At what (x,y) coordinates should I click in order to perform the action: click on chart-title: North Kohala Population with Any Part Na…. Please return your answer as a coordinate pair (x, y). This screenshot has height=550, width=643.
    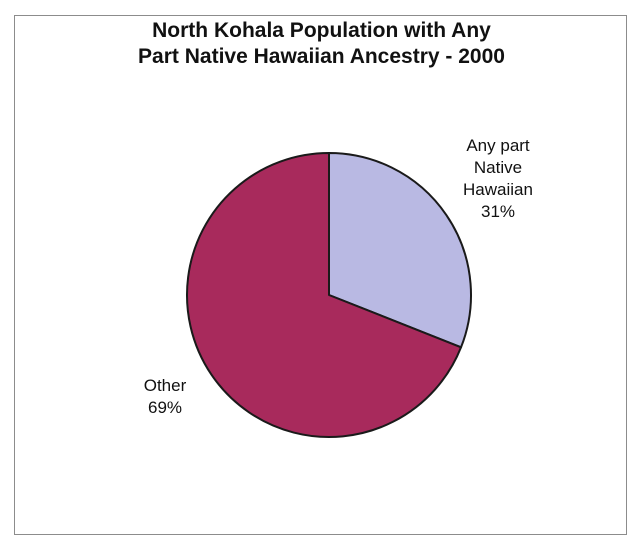
    Looking at the image, I should click on (321, 44).